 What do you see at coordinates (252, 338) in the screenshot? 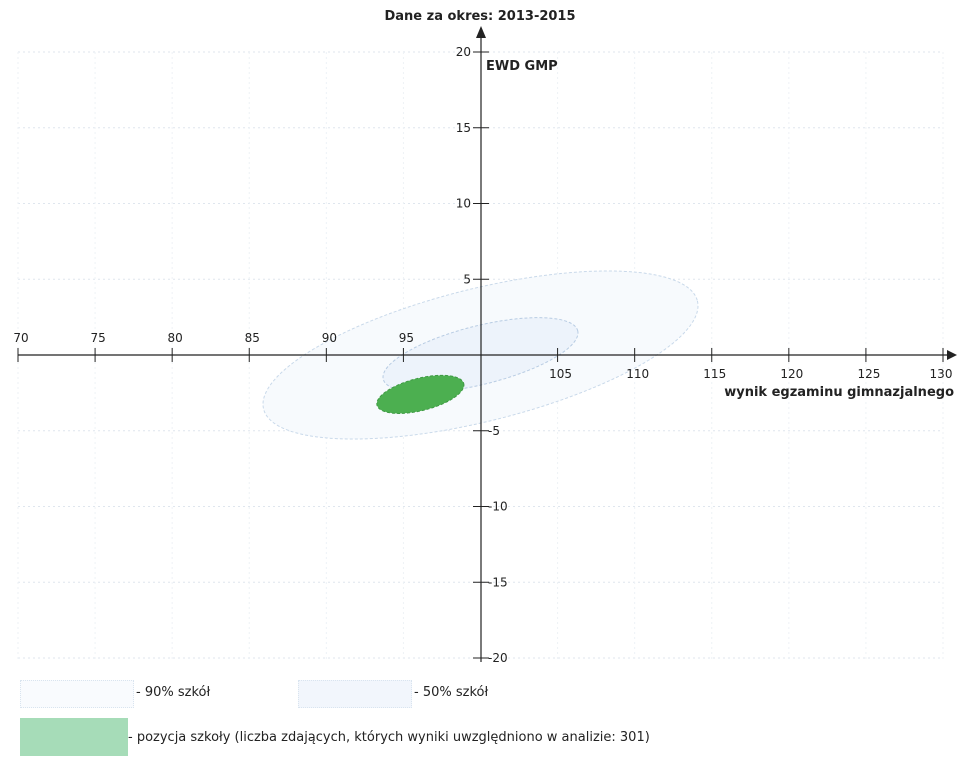
I see `x-tick-label: 85` at bounding box center [252, 338].